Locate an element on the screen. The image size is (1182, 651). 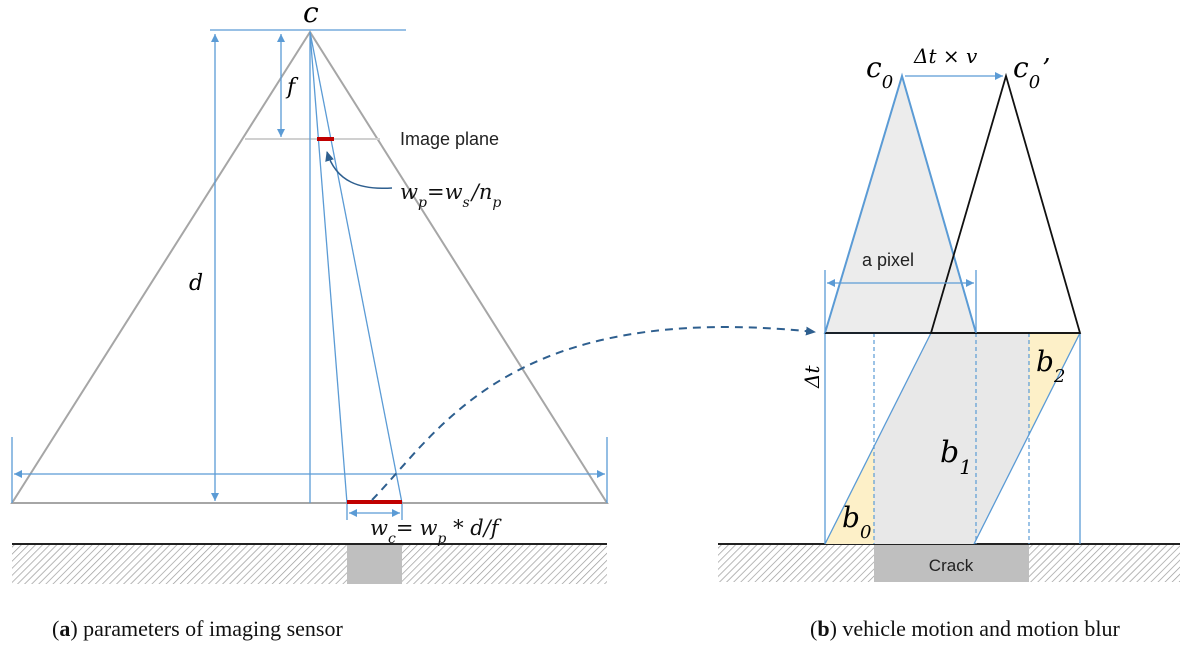
region-b1 is located at coordinates (951, 438).